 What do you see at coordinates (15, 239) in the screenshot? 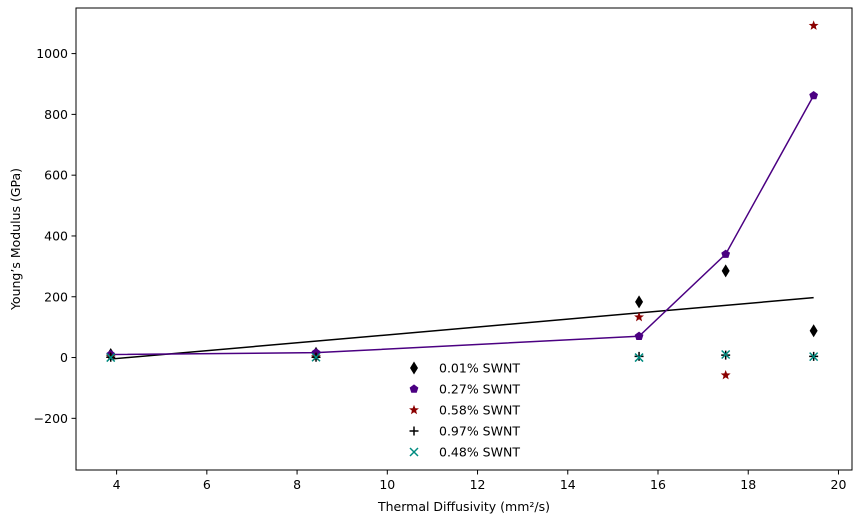
I see `y-axis-title: Young’s Modulus (GPa)` at bounding box center [15, 239].